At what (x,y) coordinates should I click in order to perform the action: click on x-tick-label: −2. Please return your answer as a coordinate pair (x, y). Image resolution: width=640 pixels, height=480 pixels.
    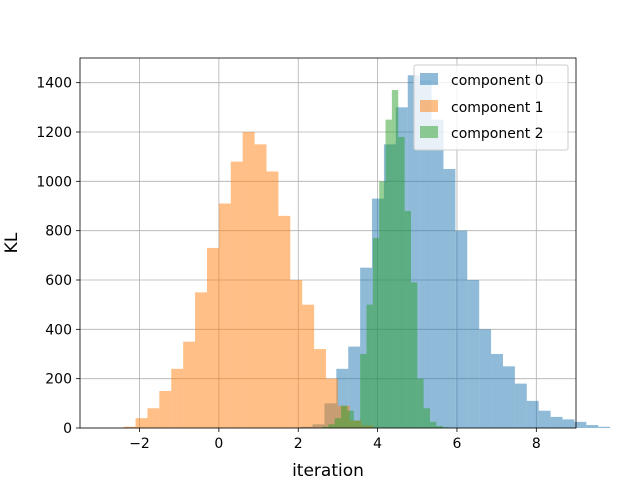
    Looking at the image, I should click on (139, 444).